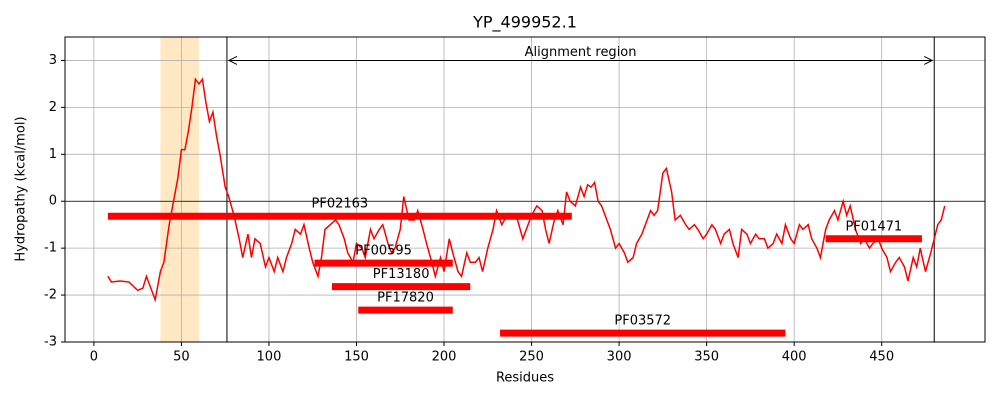 This screenshot has height=400, width=1000. Describe the element at coordinates (706, 357) in the screenshot. I see `x-tick-label: 350` at that location.